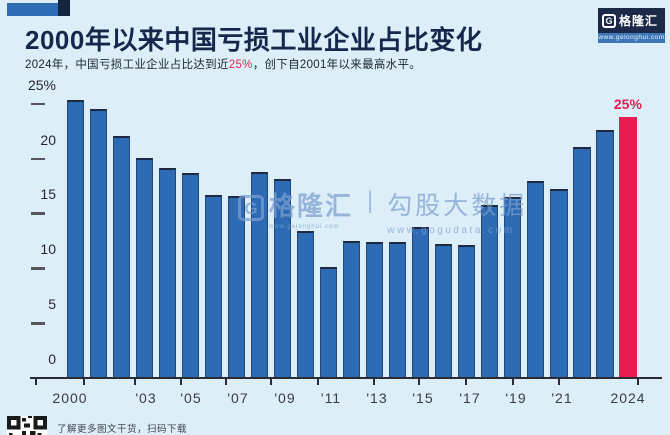 This screenshot has height=435, width=670. Describe the element at coordinates (627, 103) in the screenshot. I see `bar-value-label: 25%` at that location.